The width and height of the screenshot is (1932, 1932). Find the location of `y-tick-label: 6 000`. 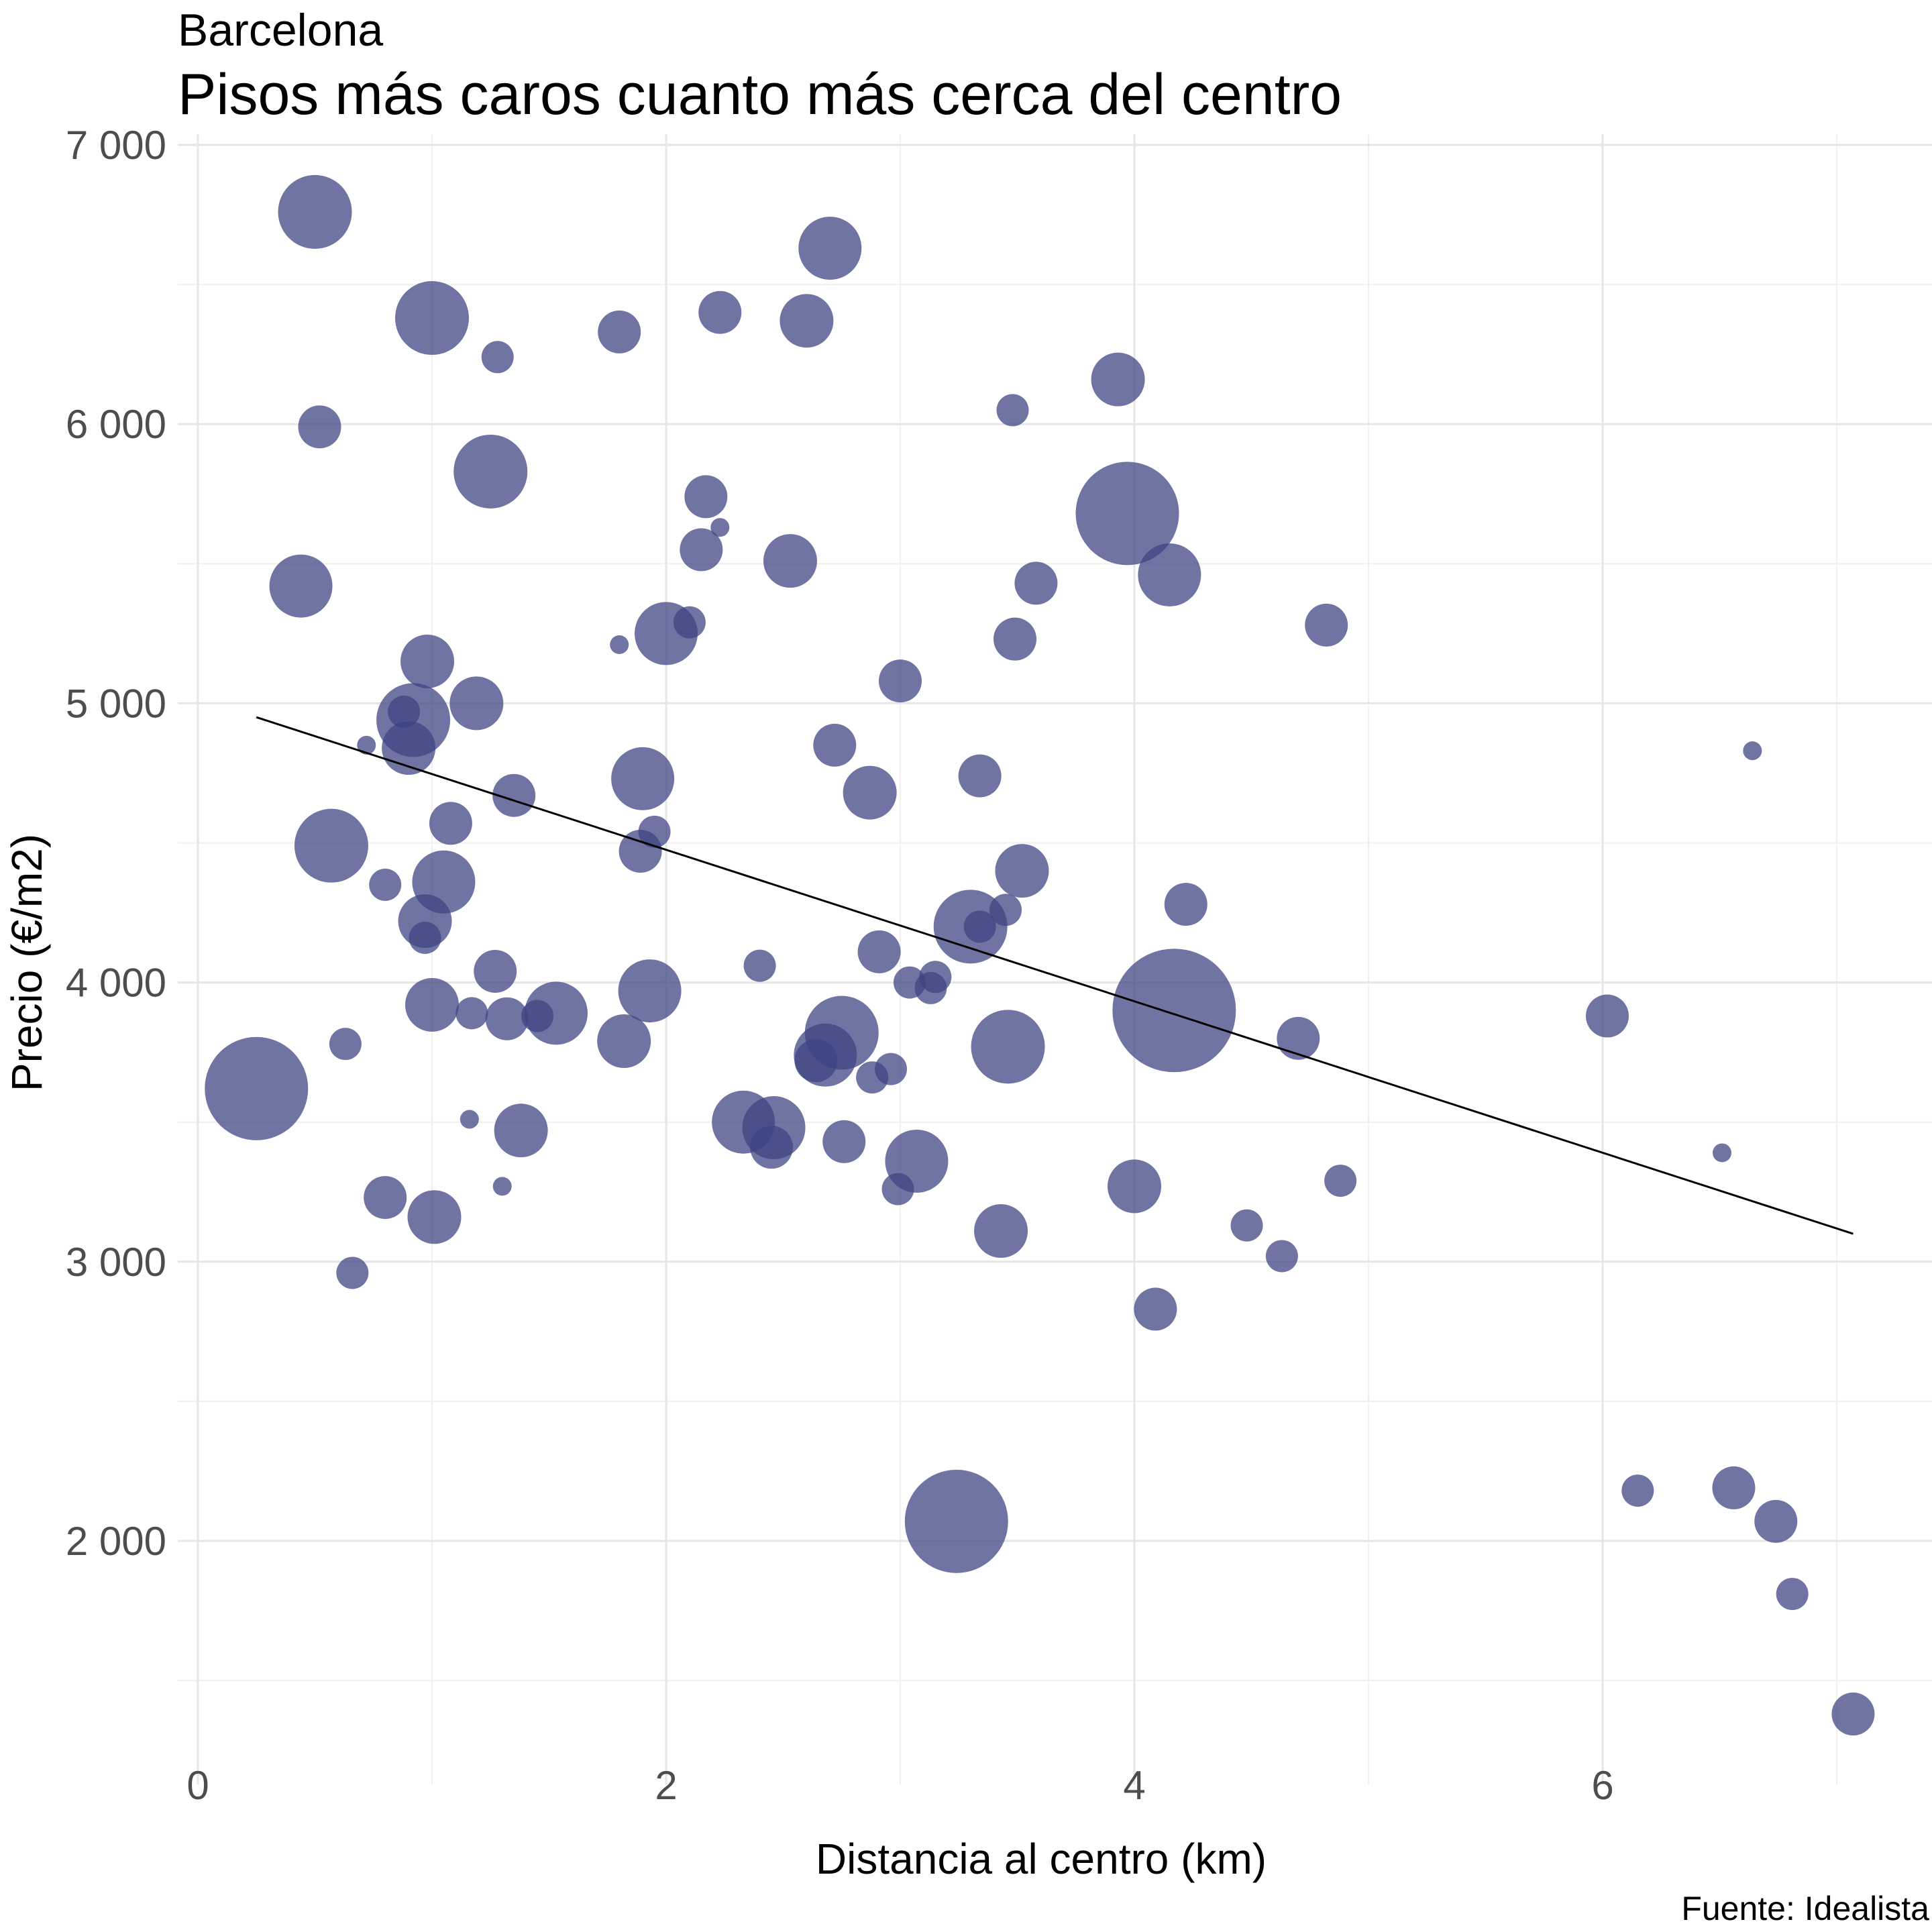

y-tick-label: 6 000 is located at coordinates (116, 424).